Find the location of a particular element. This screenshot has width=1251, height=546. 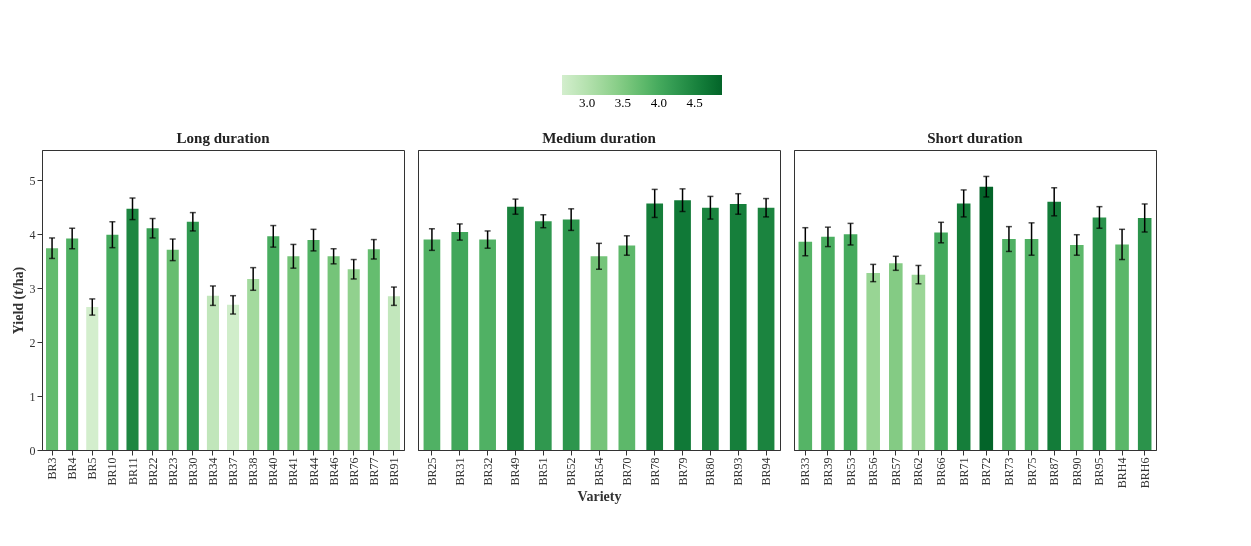

x-tick-label: BR75 is located at coordinates (1031, 471).